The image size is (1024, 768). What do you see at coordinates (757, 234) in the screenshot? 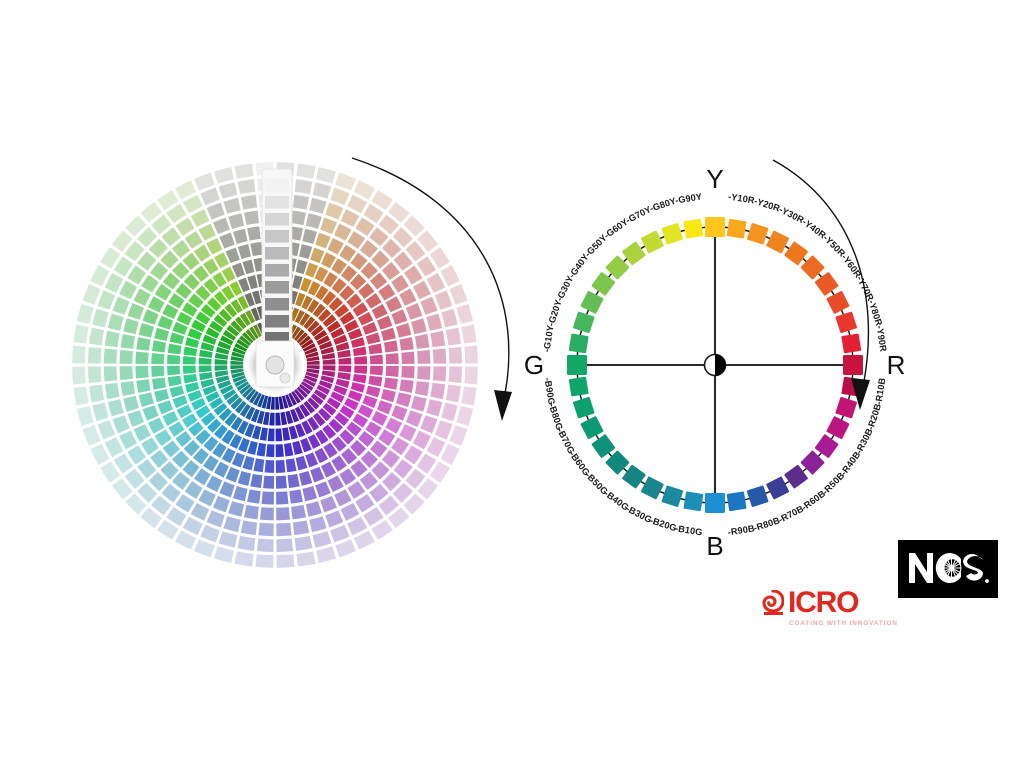
I see `hue-swatch-Y20R` at bounding box center [757, 234].